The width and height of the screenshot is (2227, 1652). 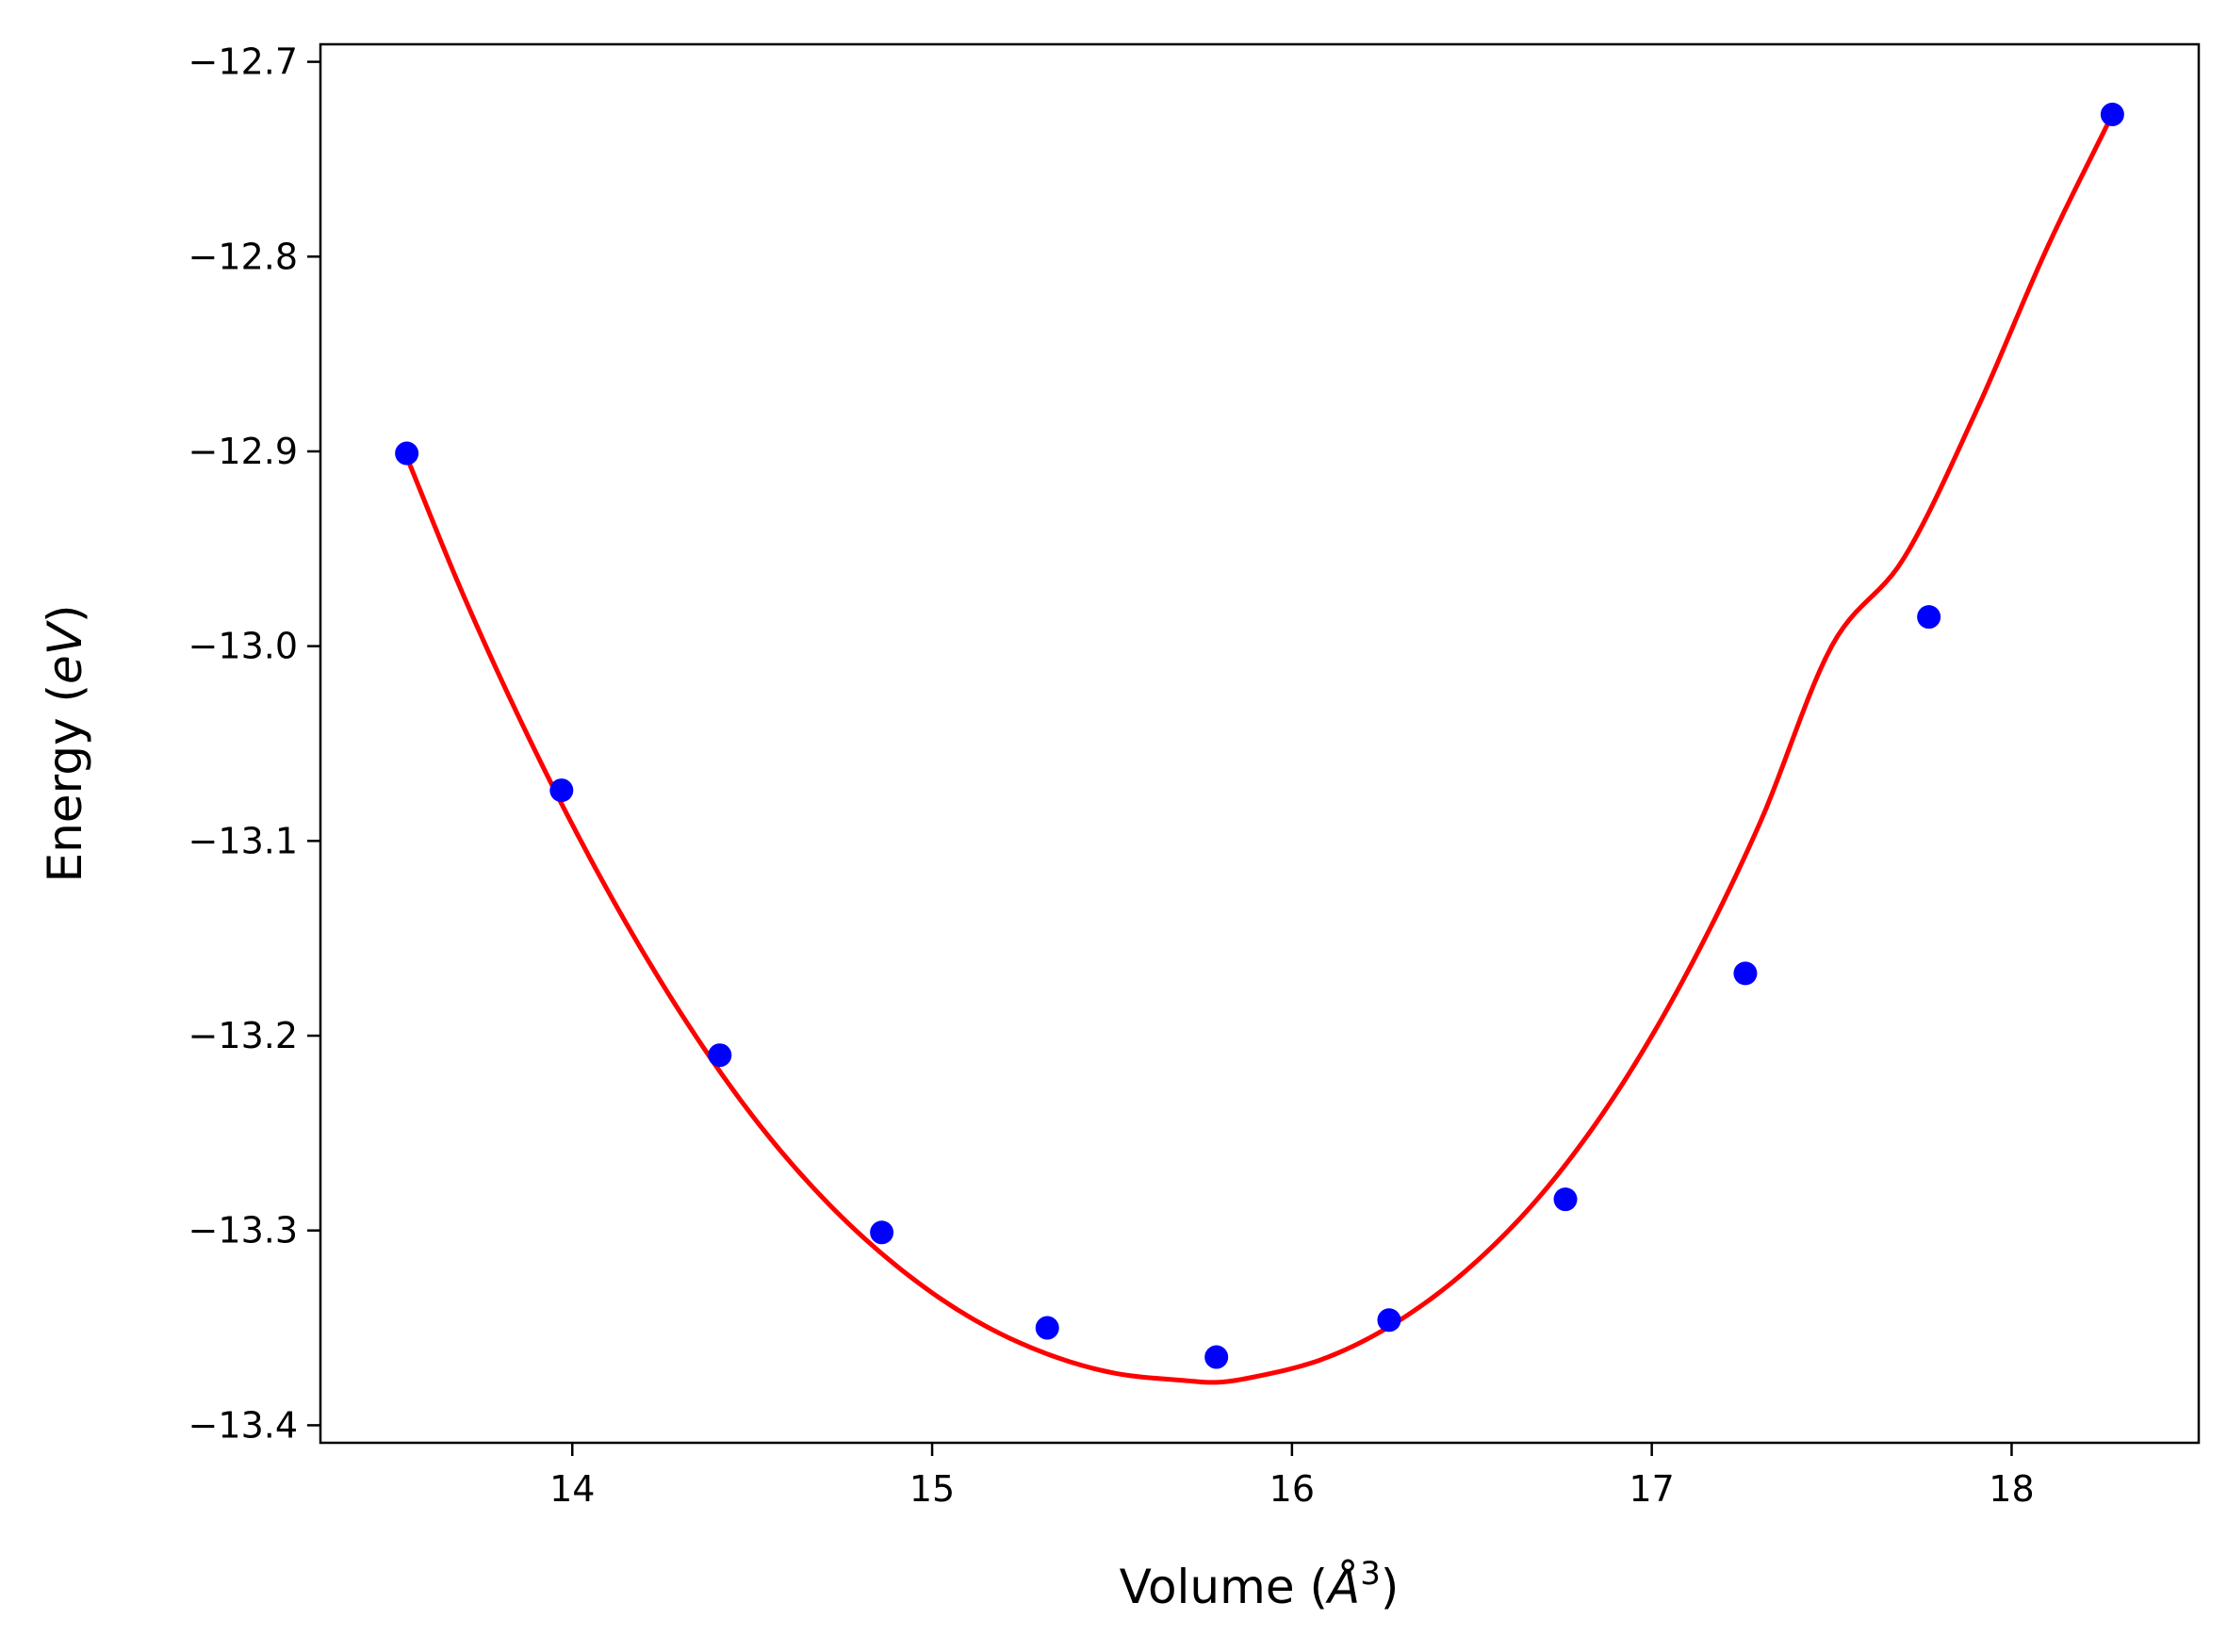 I want to click on y-tick-label: −12.7, so click(x=243, y=62).